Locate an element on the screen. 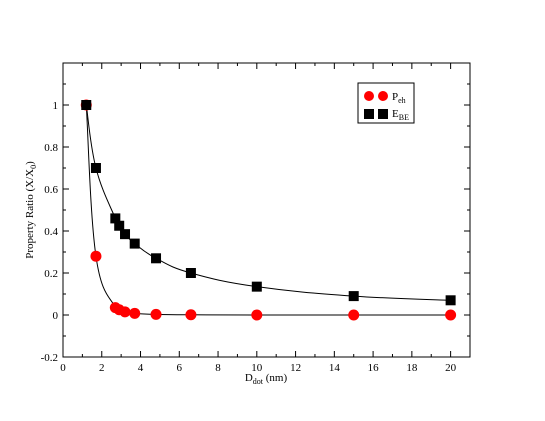  y-tick-label: 0.2 is located at coordinates (51, 274).